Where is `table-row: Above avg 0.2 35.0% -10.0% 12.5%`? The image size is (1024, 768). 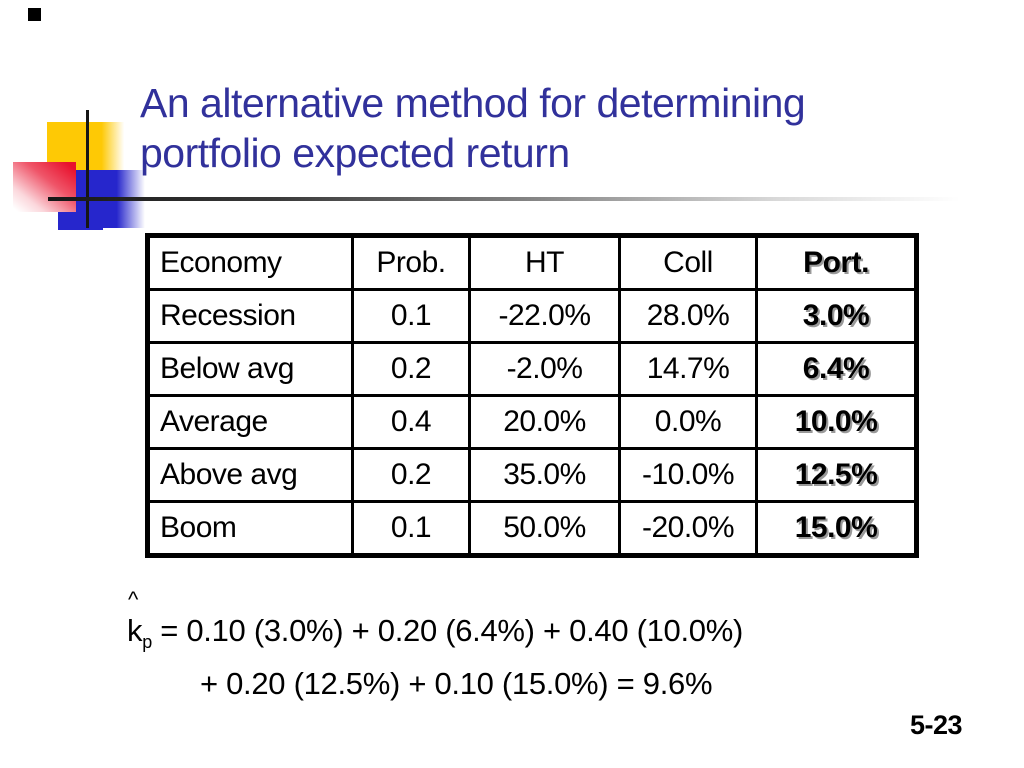 table-row: Above avg 0.2 35.0% -10.0% 12.5% is located at coordinates (532, 475).